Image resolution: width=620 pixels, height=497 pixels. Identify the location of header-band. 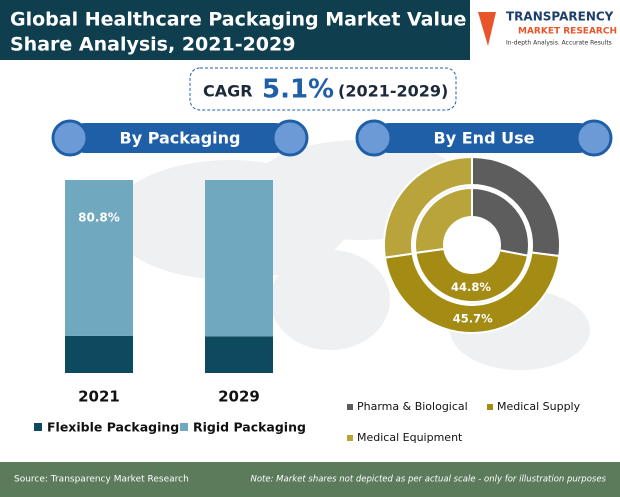
(235, 30).